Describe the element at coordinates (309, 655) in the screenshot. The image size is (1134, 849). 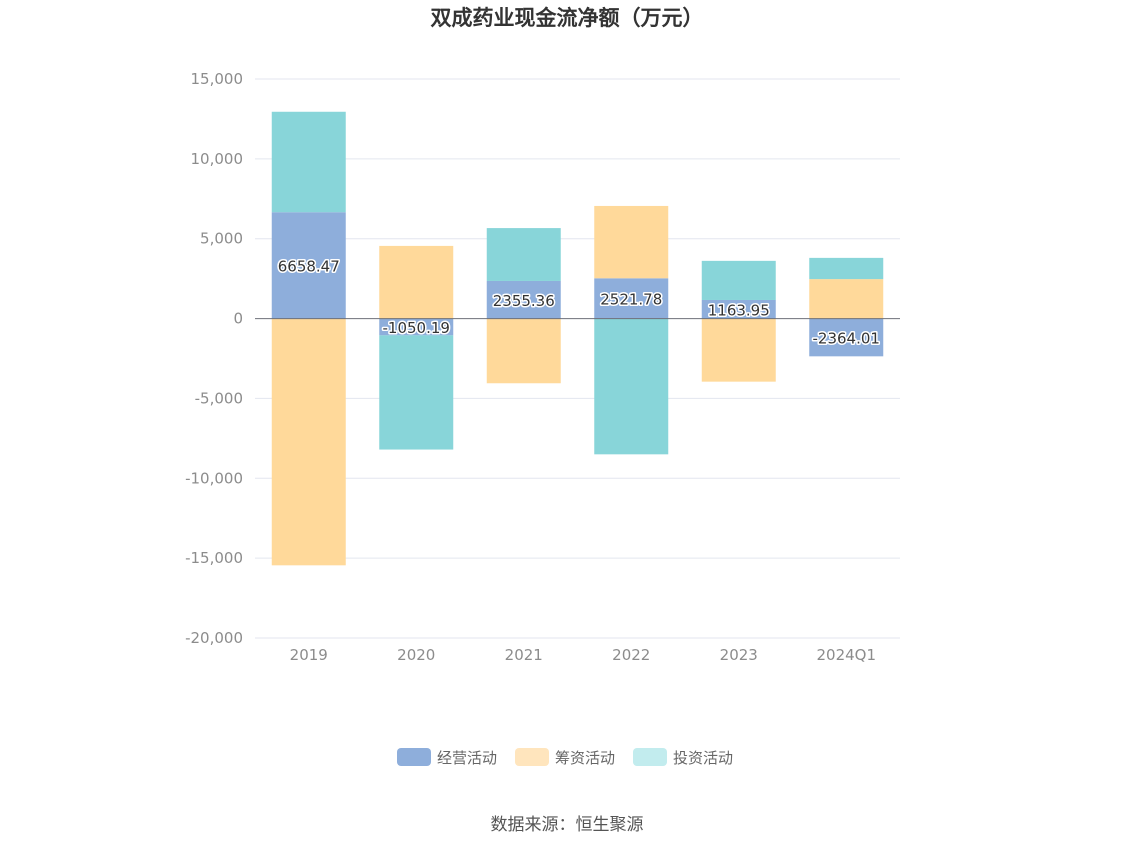
I see `x-tick-label: 2019` at that location.